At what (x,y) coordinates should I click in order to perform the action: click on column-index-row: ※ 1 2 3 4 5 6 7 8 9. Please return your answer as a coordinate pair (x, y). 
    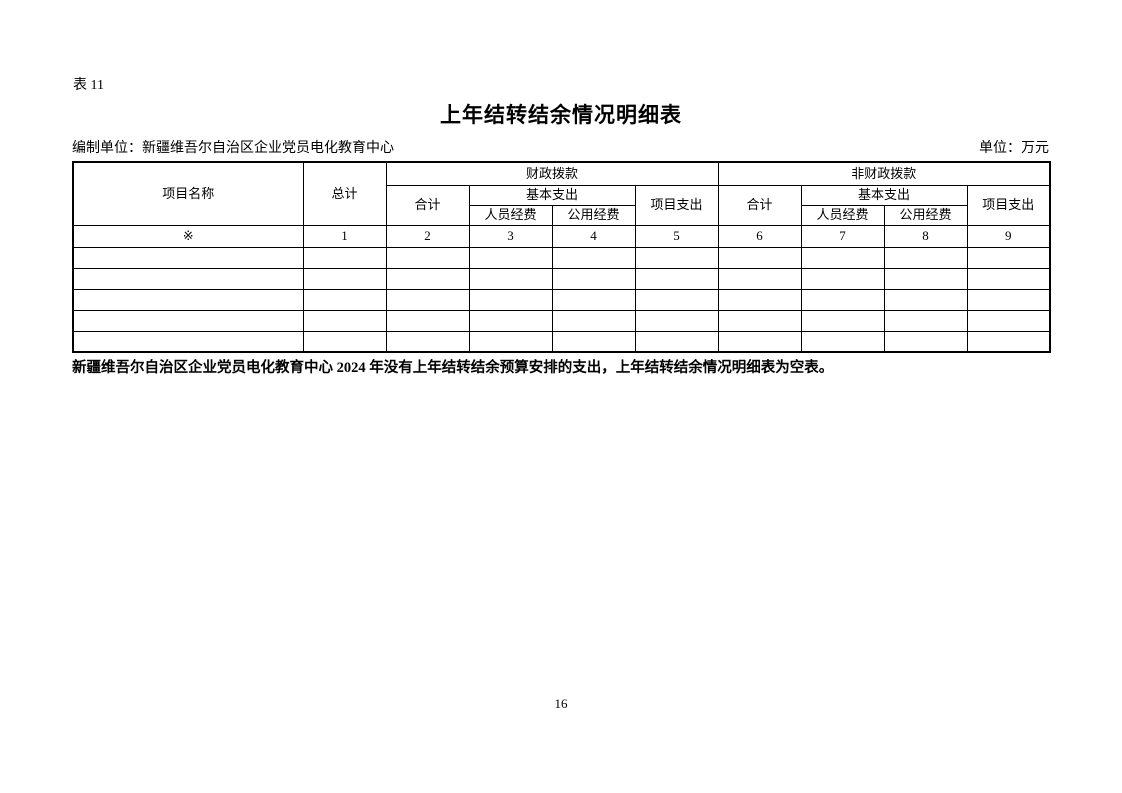
    Looking at the image, I should click on (561, 236).